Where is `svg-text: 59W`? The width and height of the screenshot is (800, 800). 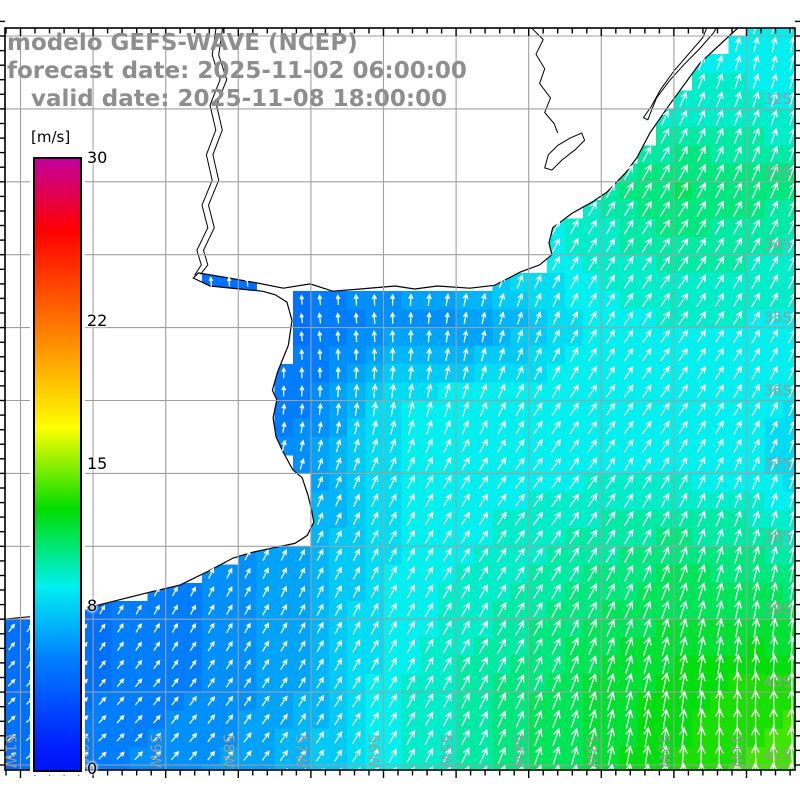
svg-text: 59W is located at coordinates (156, 751).